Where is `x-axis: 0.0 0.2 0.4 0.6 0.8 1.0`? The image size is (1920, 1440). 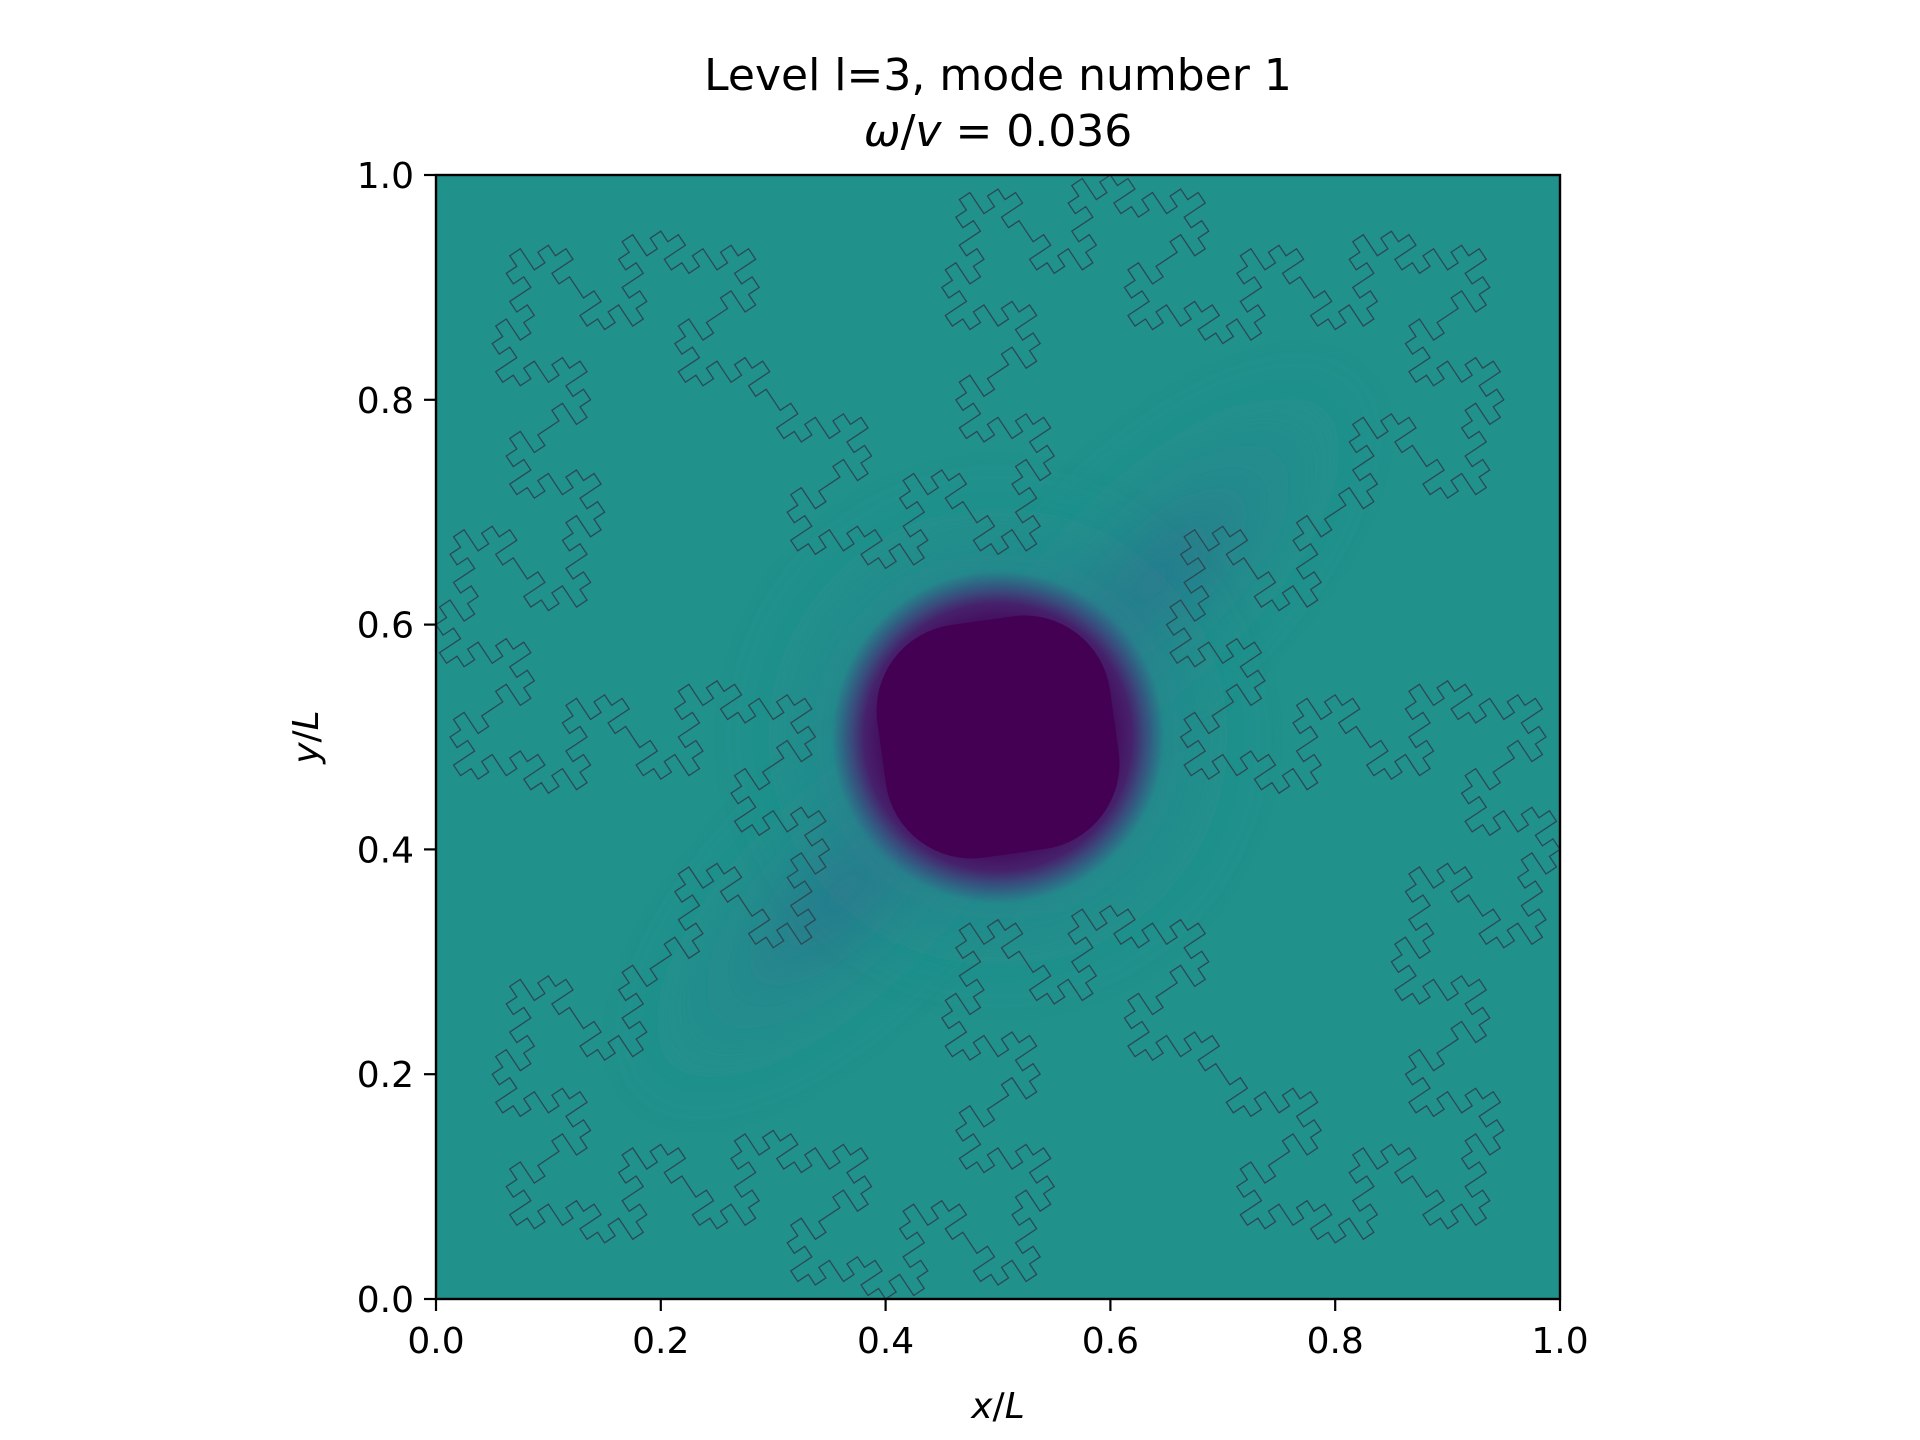 x-axis: 0.0 0.2 0.4 0.6 0.8 1.0 is located at coordinates (998, 1330).